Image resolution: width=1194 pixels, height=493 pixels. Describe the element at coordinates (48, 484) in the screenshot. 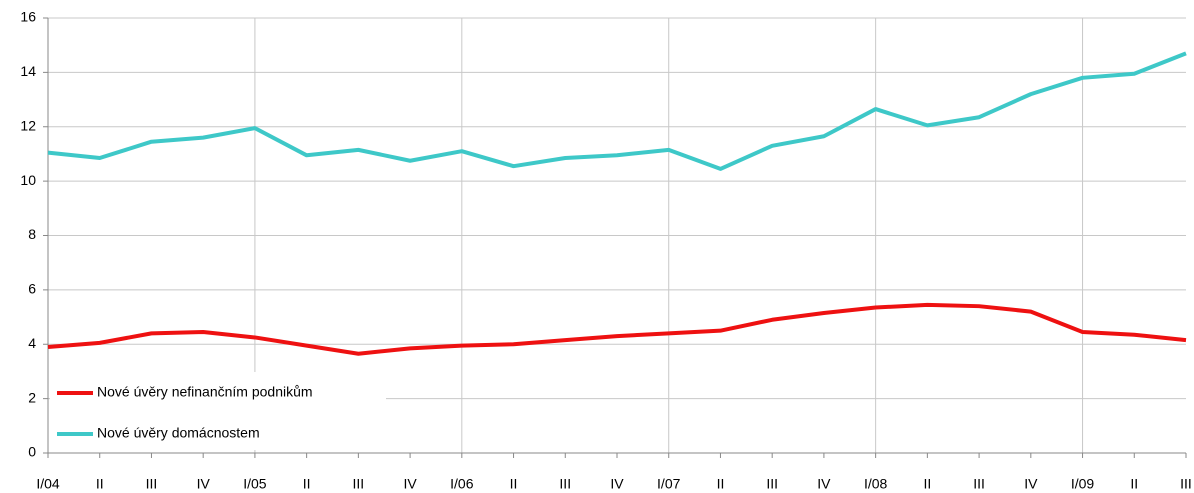

I see `x-tick-label: I/04` at that location.